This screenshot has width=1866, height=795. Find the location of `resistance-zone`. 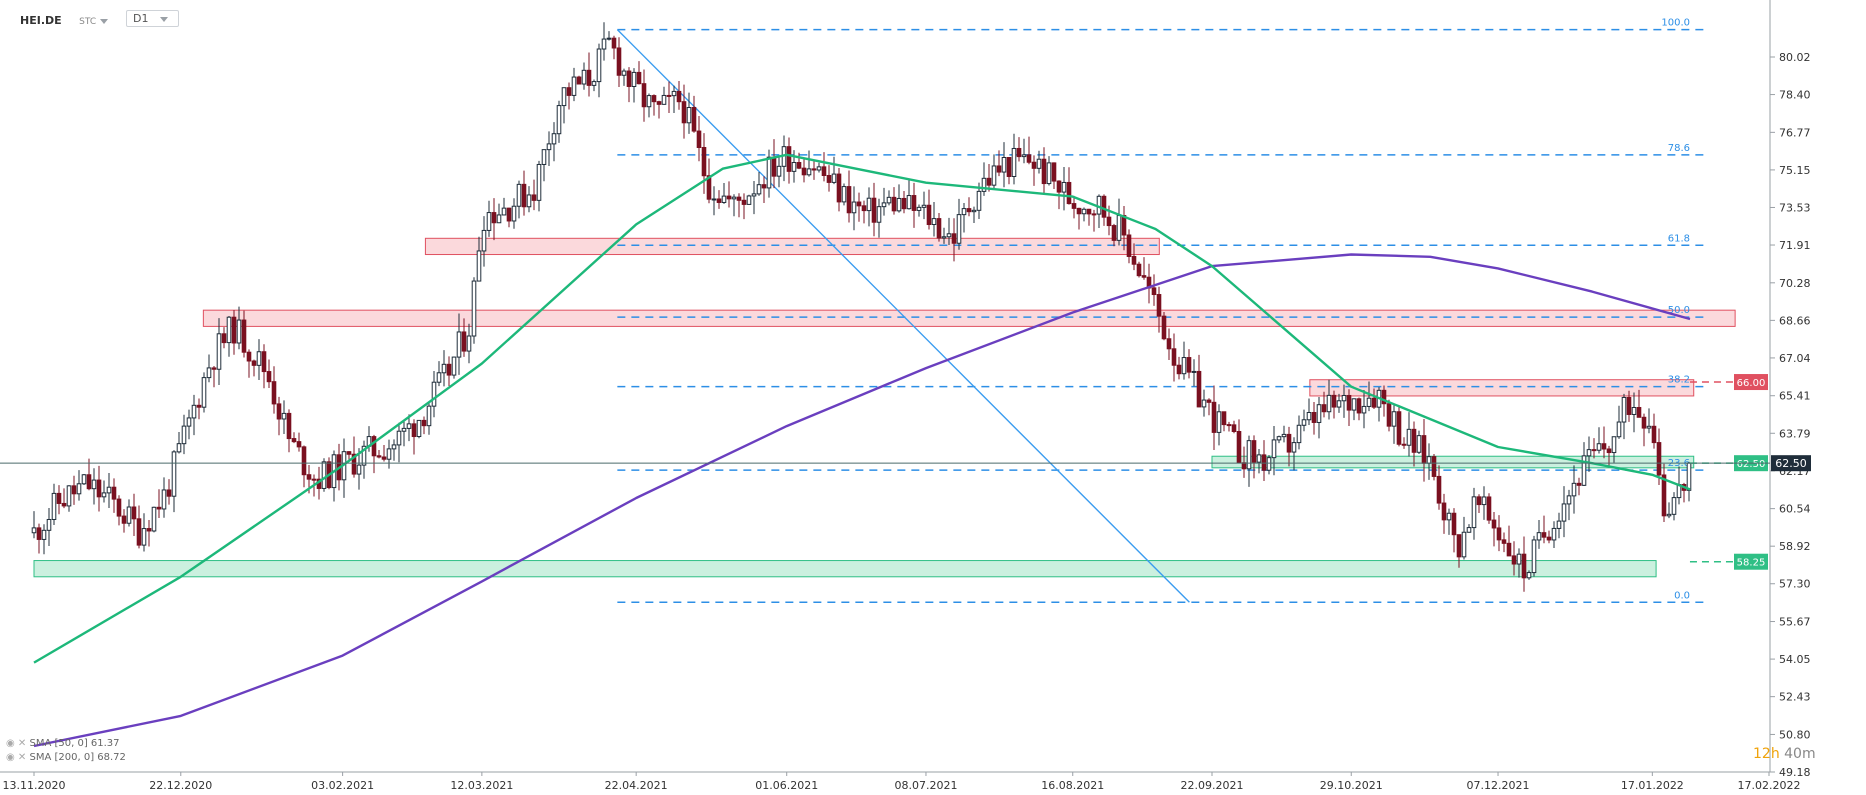

resistance-zone is located at coordinates (969, 318).